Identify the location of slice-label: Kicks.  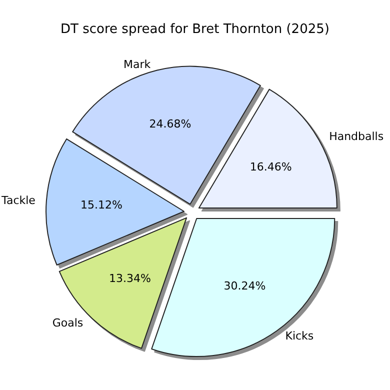
(299, 335).